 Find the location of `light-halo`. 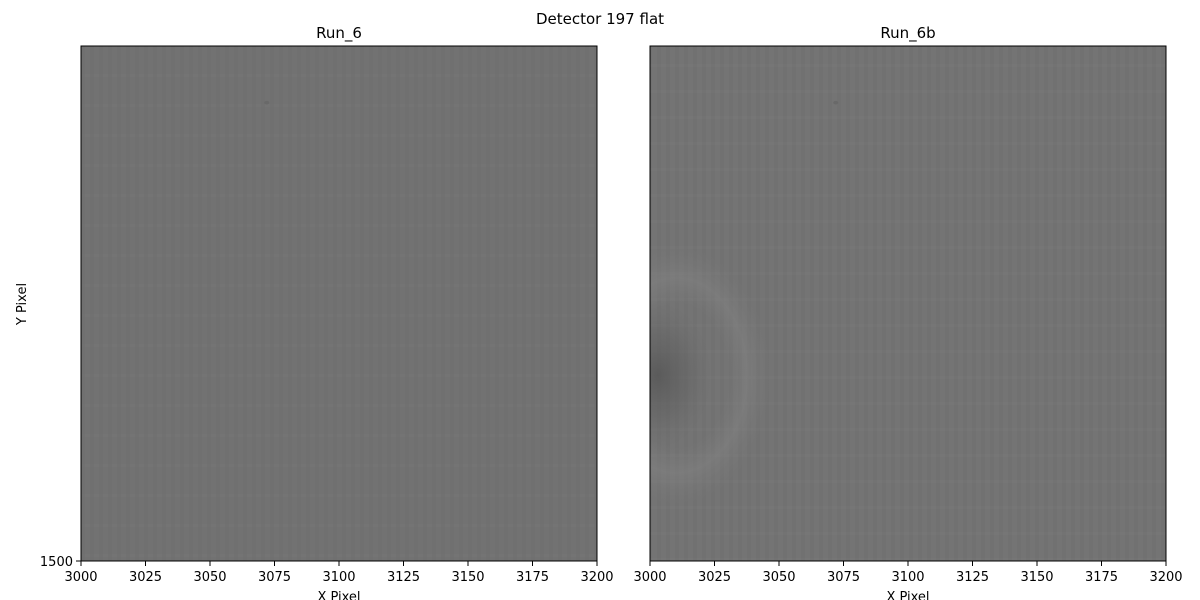

light-halo is located at coordinates (710, 375).